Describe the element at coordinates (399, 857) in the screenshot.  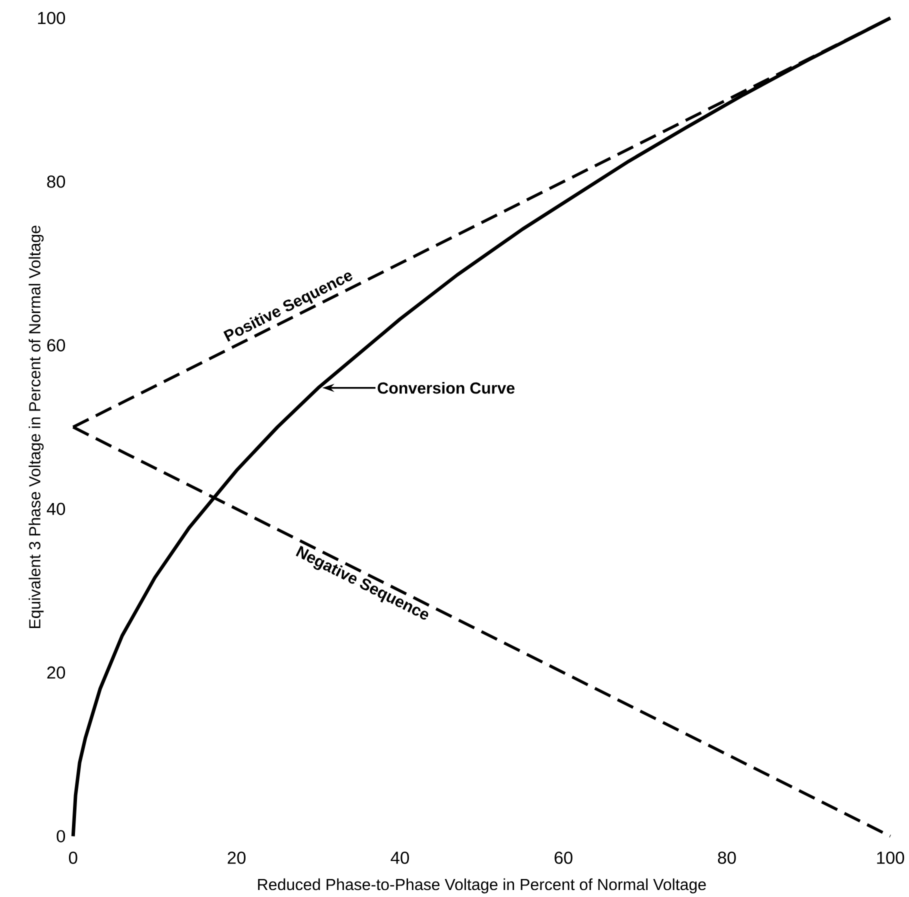
I see `x-tick-label: 40` at that location.